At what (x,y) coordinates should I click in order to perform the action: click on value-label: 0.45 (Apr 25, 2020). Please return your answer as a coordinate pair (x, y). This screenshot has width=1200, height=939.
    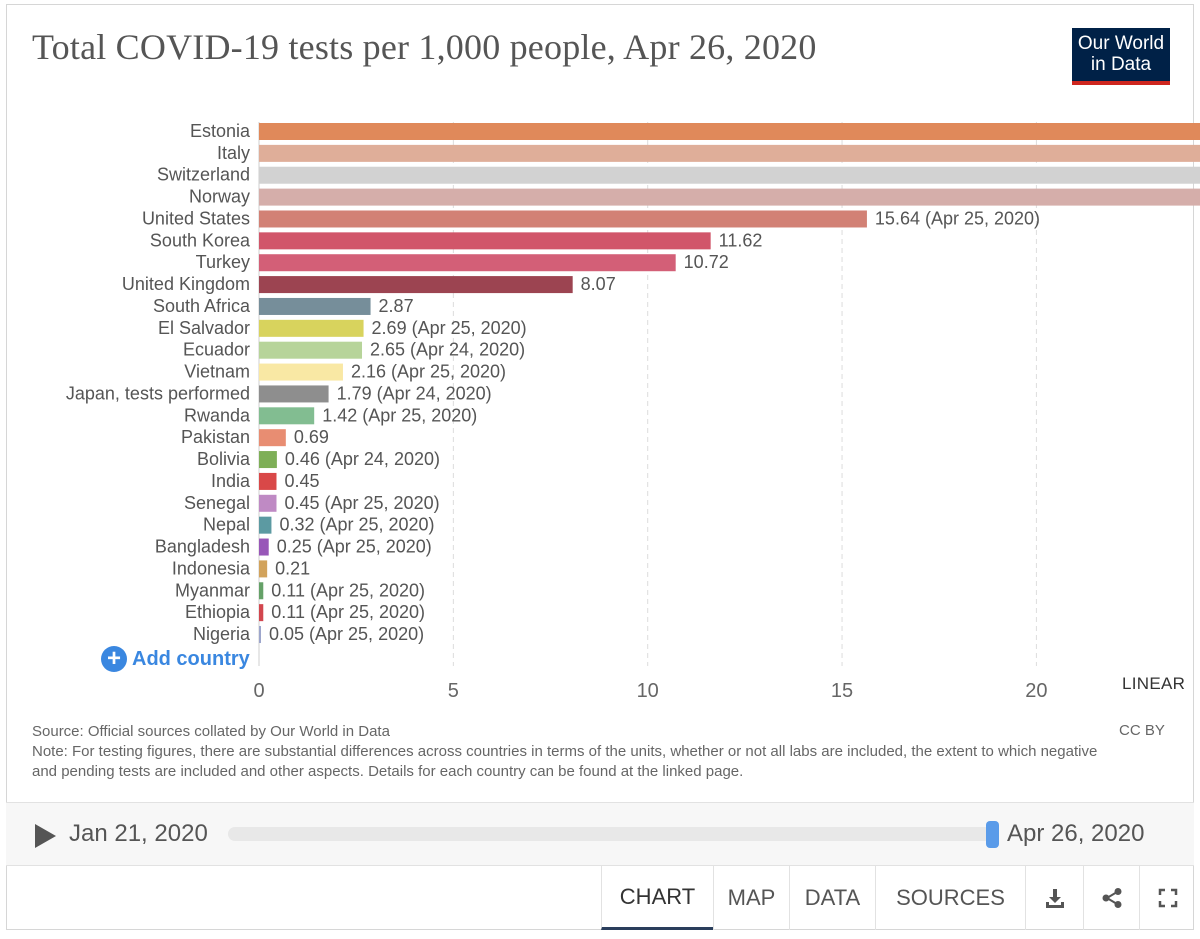
    Looking at the image, I should click on (361, 503).